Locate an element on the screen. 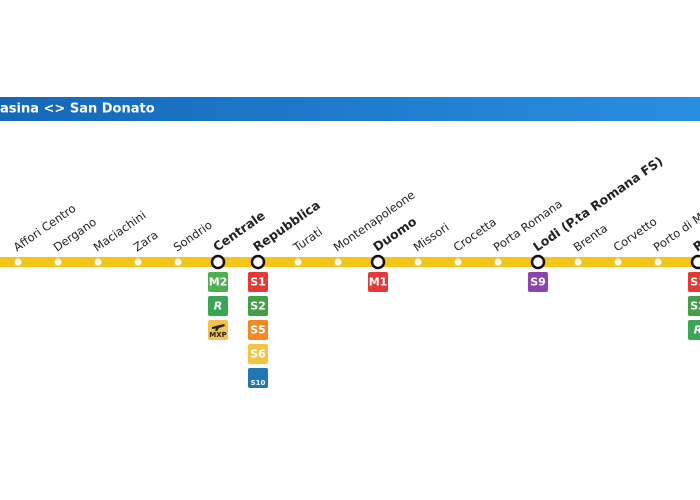  line-track is located at coordinates (350, 262).